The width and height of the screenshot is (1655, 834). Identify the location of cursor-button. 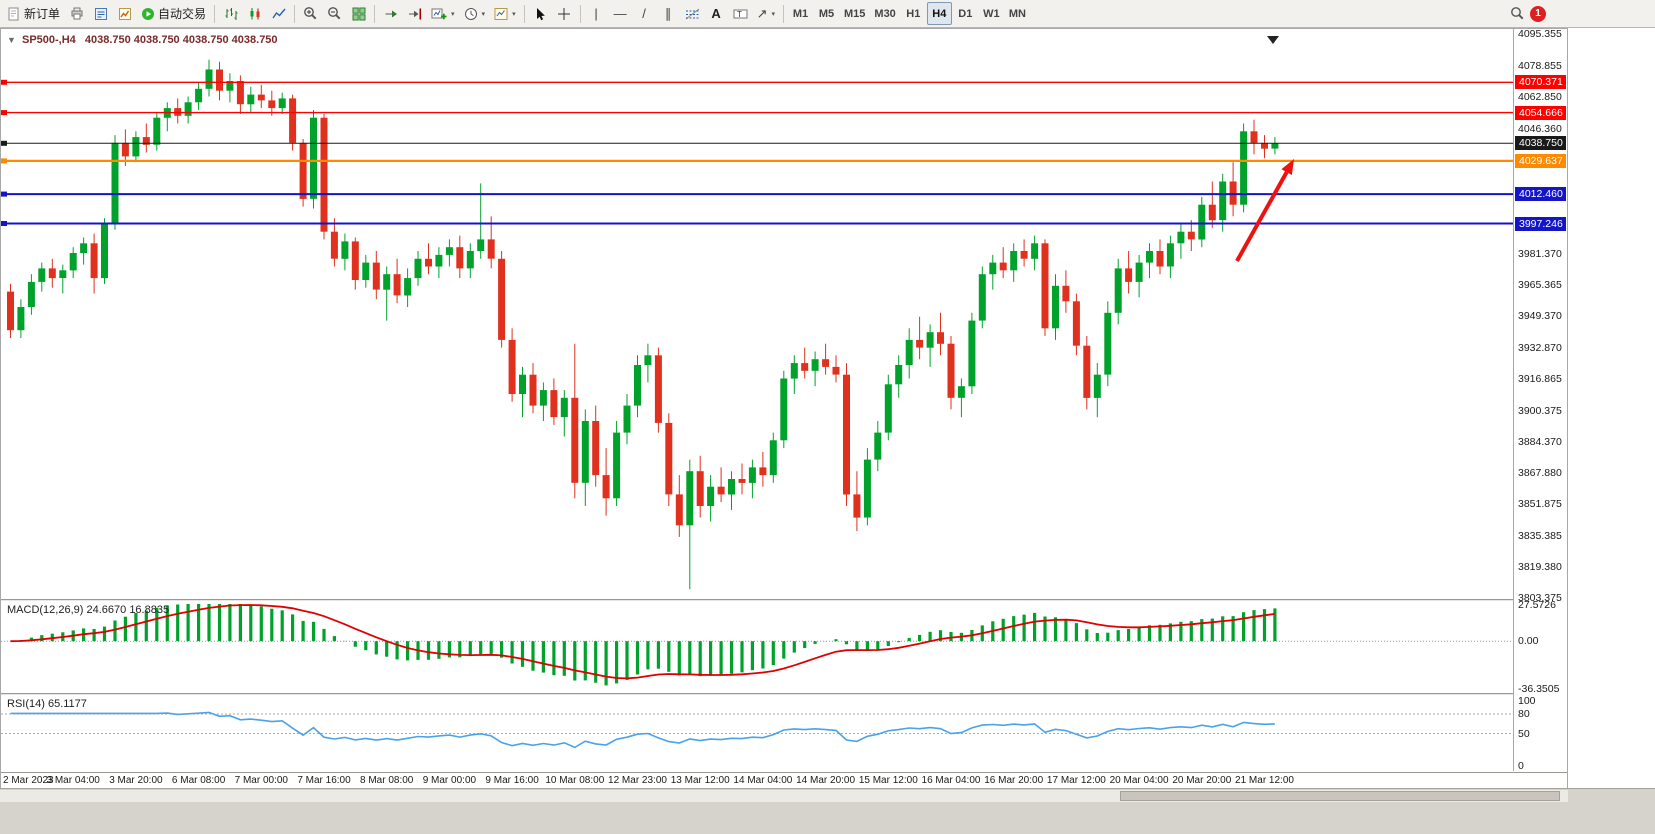
(540, 13).